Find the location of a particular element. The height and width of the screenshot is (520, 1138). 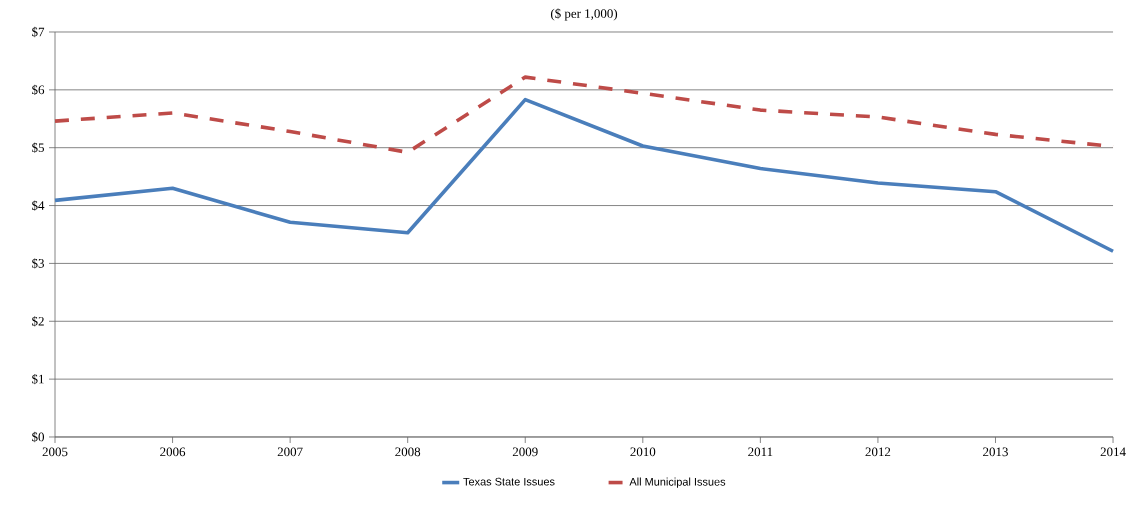

x-tick-label: 2013 is located at coordinates (995, 452).